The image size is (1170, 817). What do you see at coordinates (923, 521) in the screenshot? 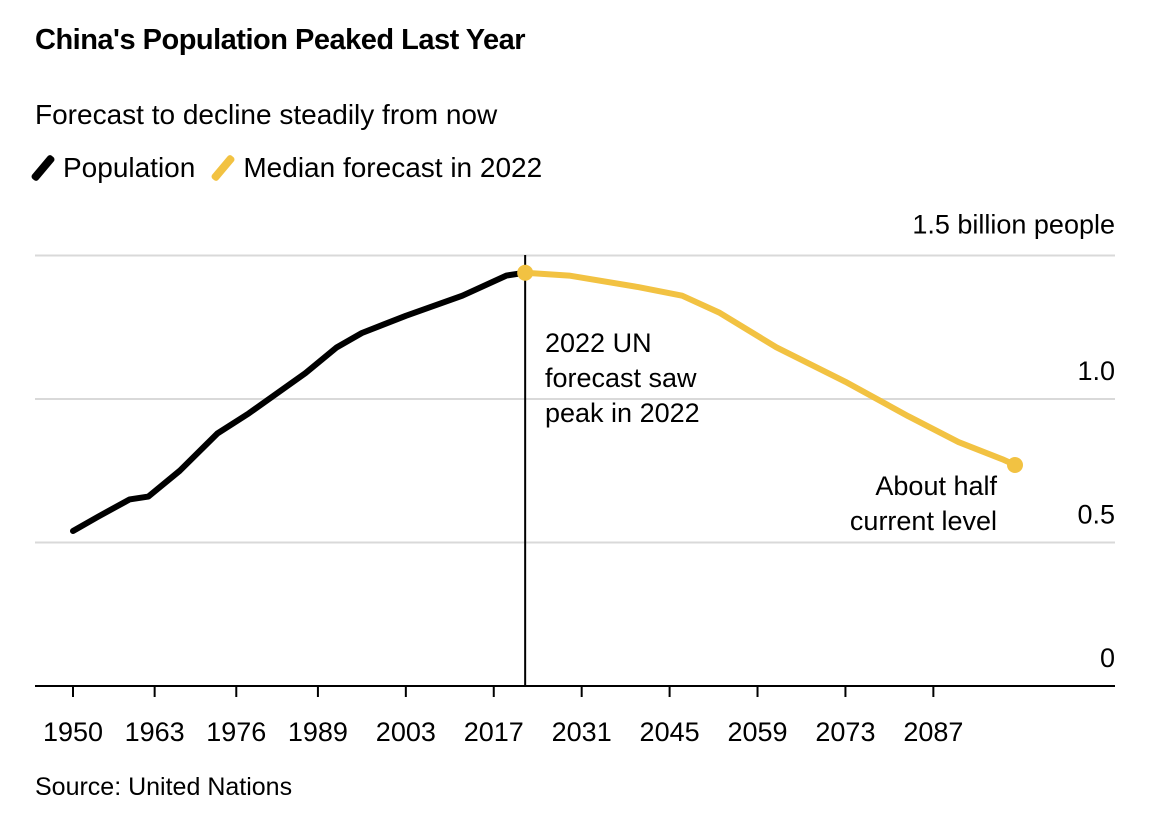
I see `annotation-half: current level` at bounding box center [923, 521].